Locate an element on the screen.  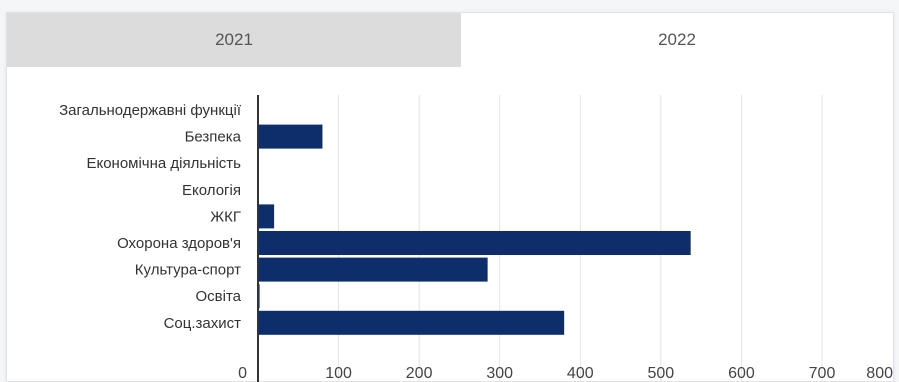
x-tick-label: 200 is located at coordinates (419, 373).